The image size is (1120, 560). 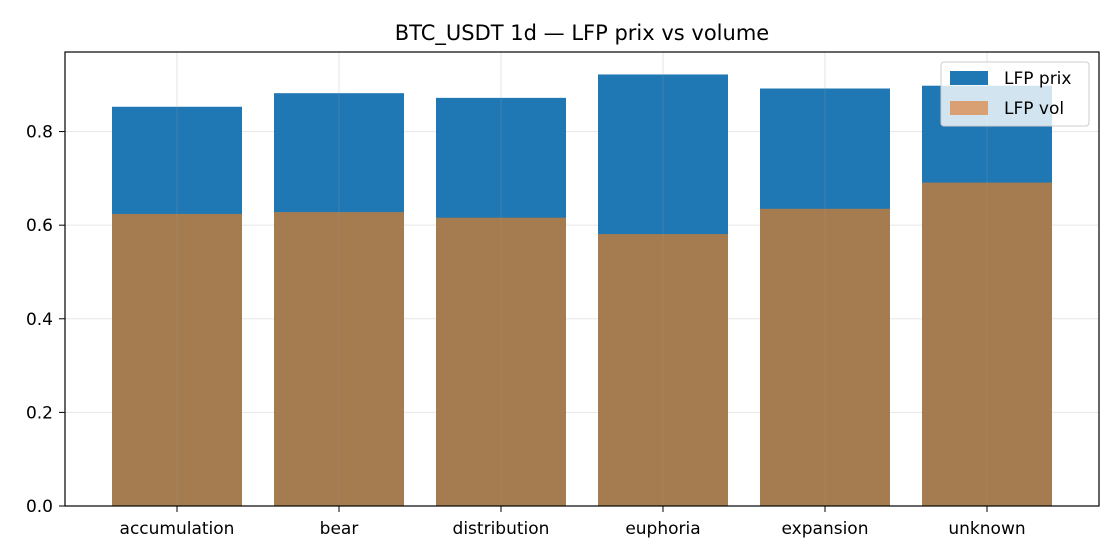 What do you see at coordinates (177, 529) in the screenshot?
I see `x-tick-label: accumulation` at bounding box center [177, 529].